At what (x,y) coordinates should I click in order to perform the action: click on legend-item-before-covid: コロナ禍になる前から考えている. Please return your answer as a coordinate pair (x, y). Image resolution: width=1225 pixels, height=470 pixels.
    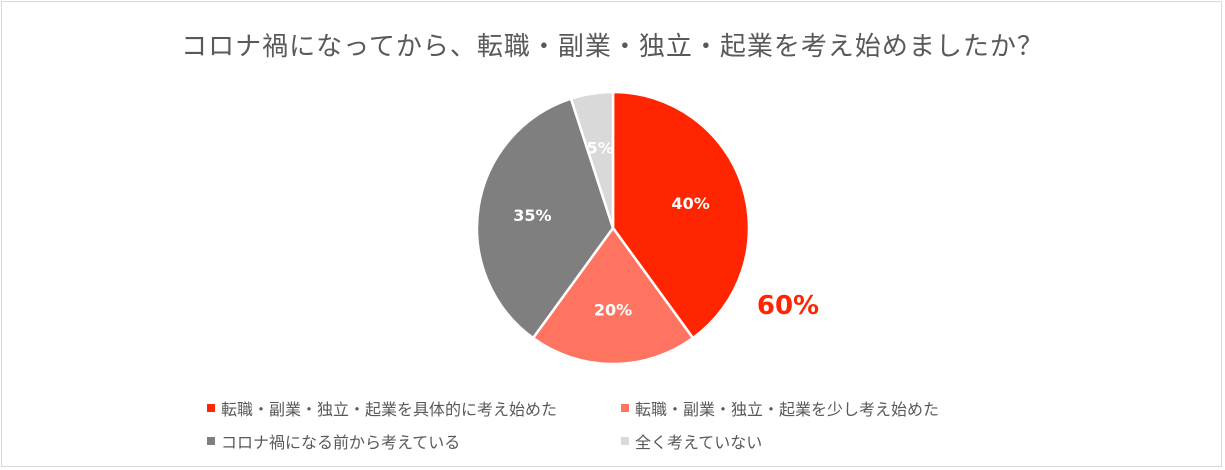
    Looking at the image, I should click on (333, 441).